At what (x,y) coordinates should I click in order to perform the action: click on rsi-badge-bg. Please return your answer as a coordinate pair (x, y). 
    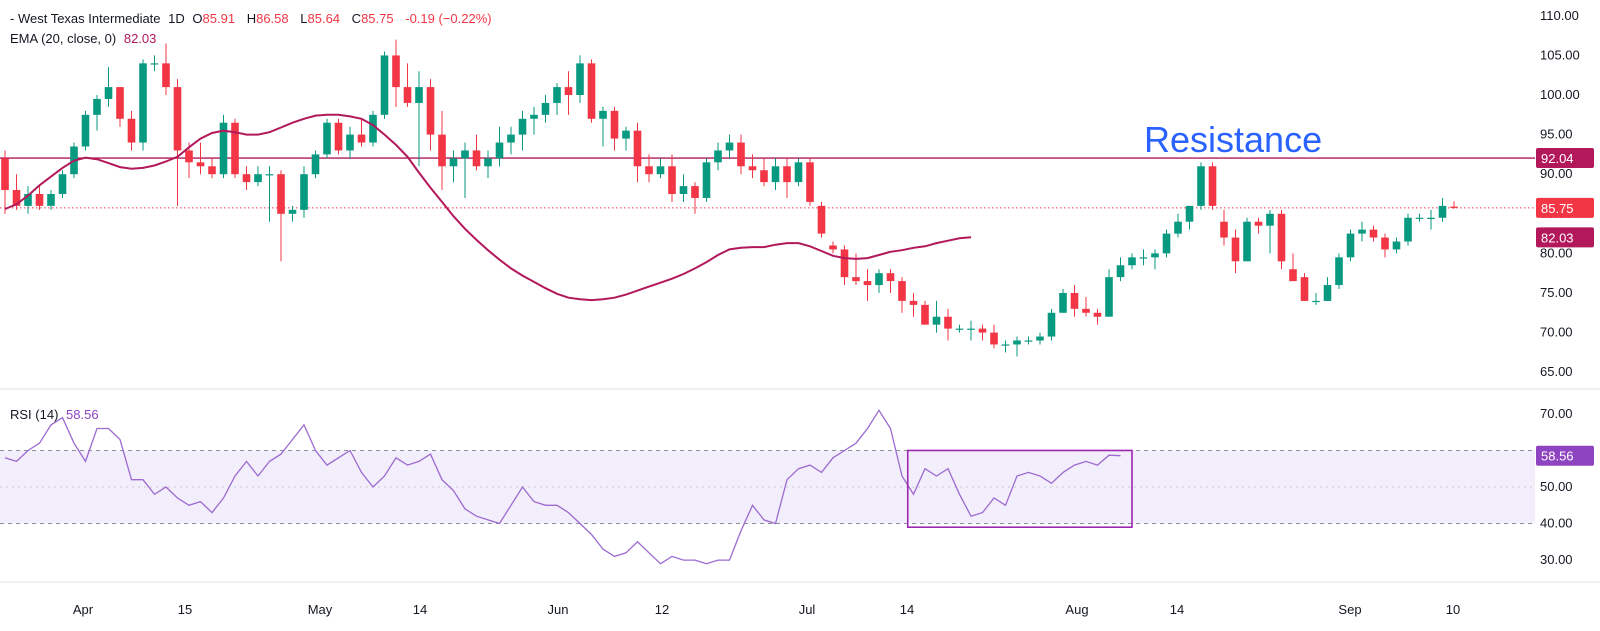
    Looking at the image, I should click on (1565, 455).